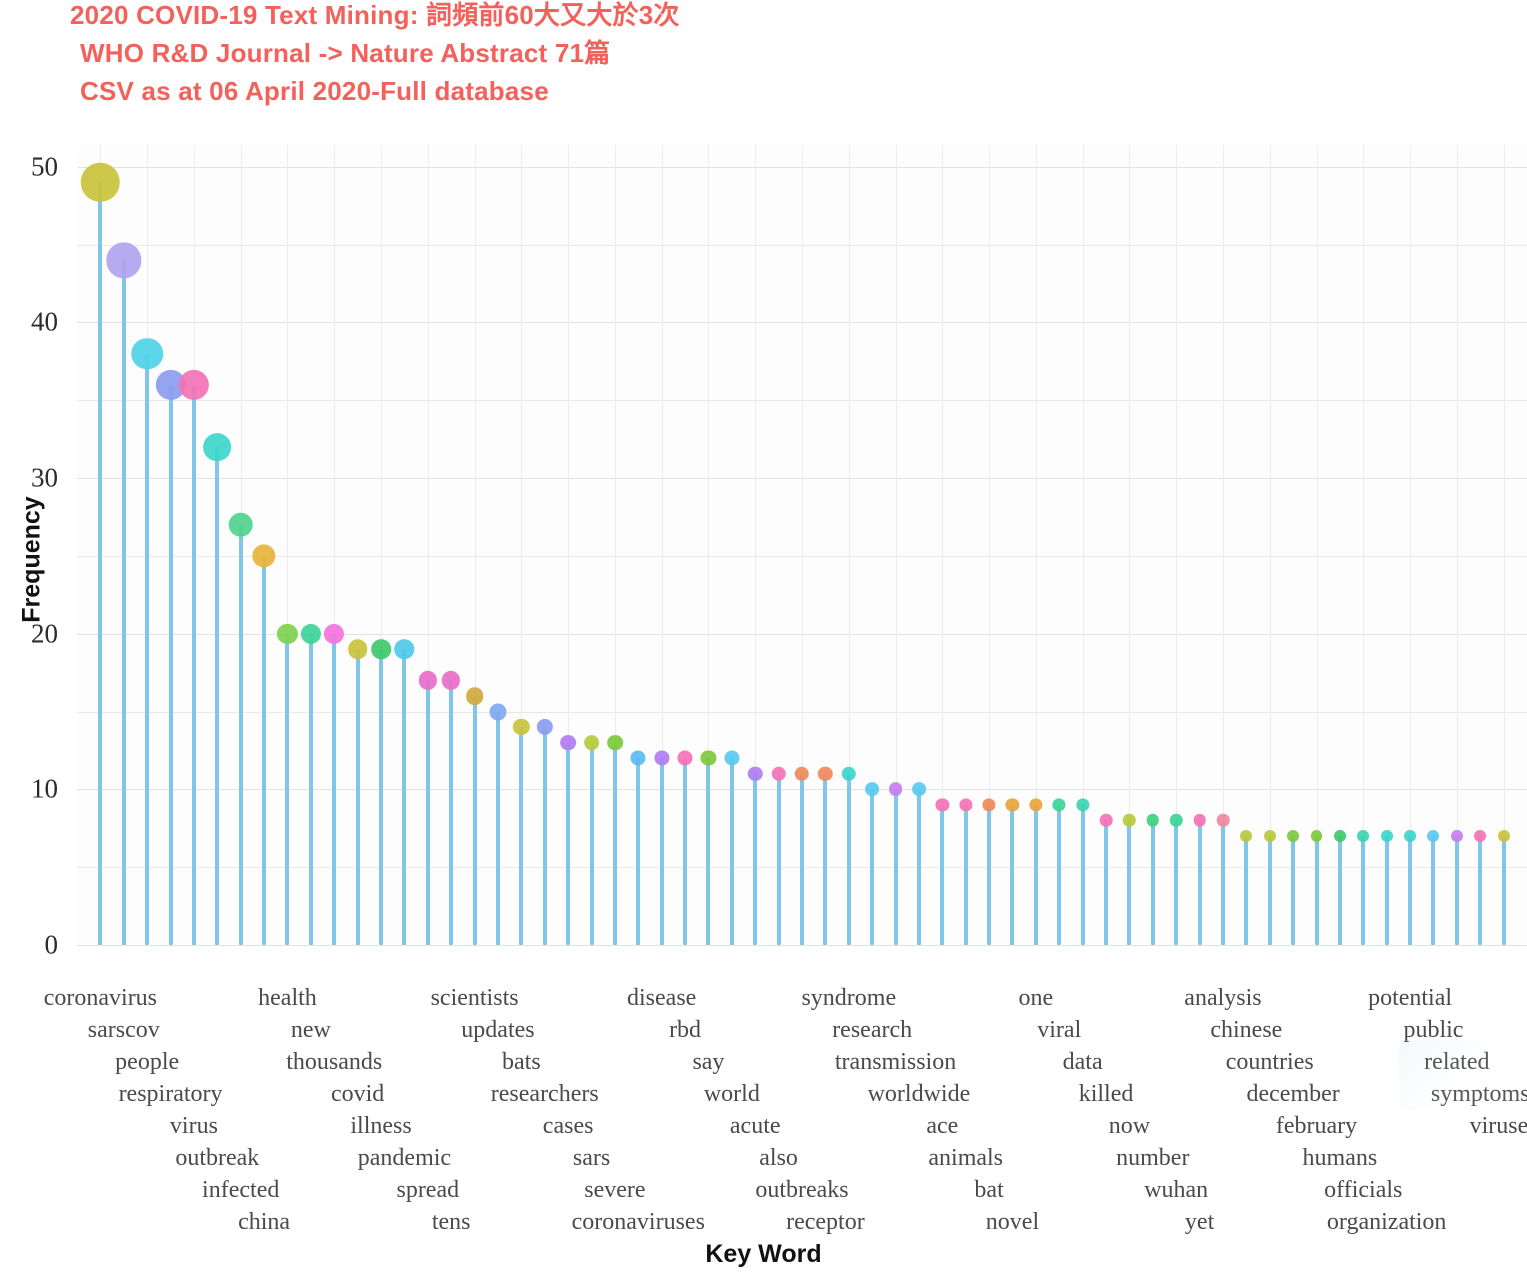 The height and width of the screenshot is (1278, 1527). Describe the element at coordinates (35, 552) in the screenshot. I see `y-axis-tick-labels: 0 10 20 30 40 50` at that location.